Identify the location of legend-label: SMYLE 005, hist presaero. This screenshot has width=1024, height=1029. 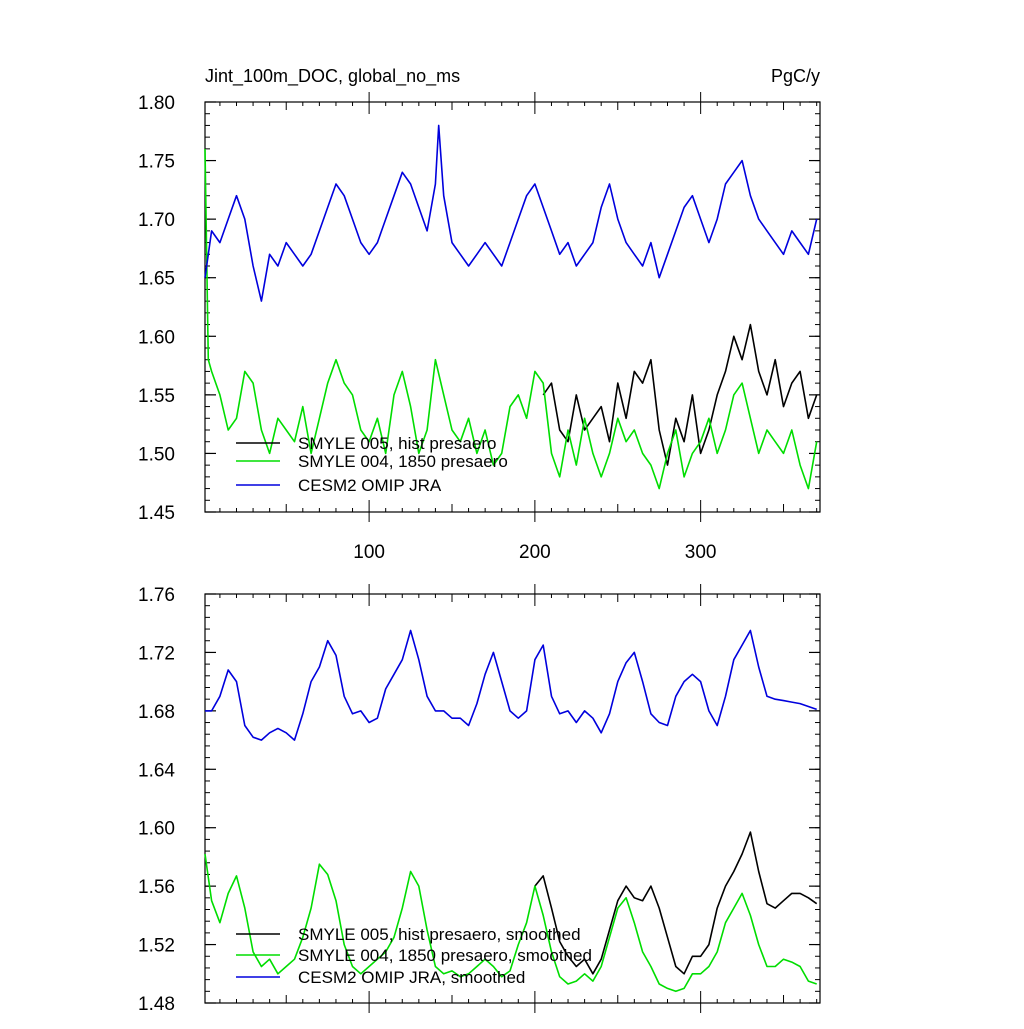
(397, 443).